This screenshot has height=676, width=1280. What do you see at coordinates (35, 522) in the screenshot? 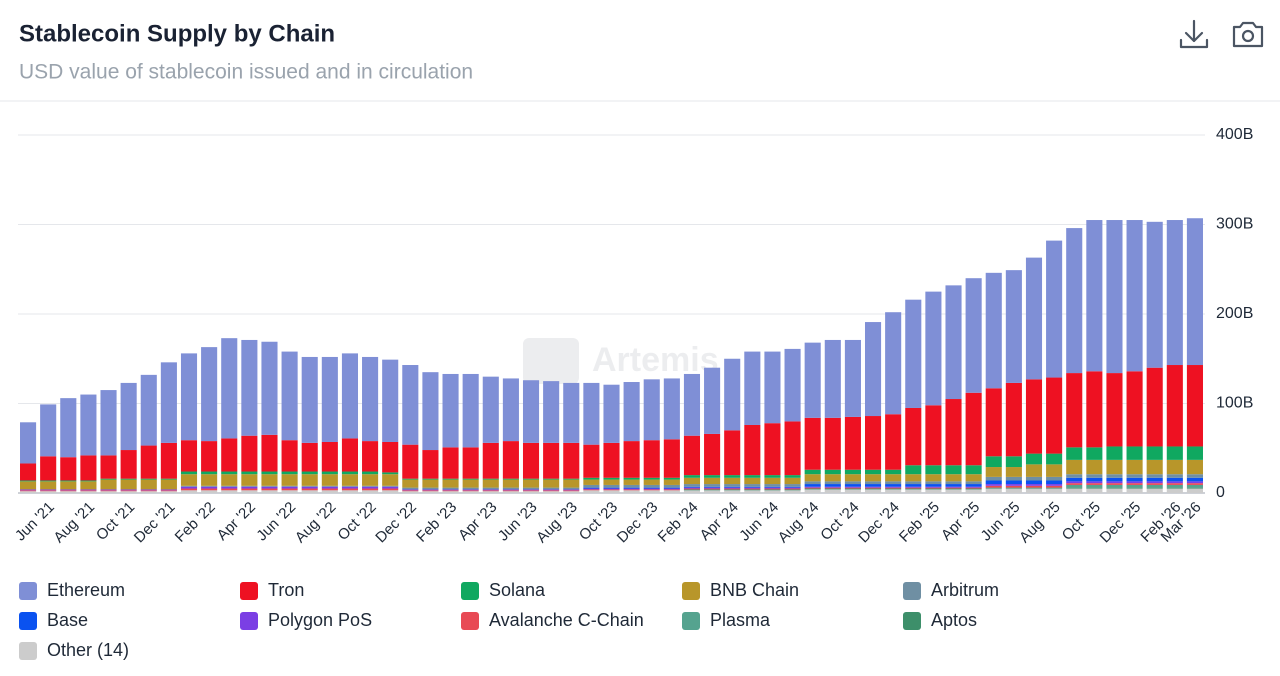
I see `x-tick-label: Jun '21` at bounding box center [35, 522].